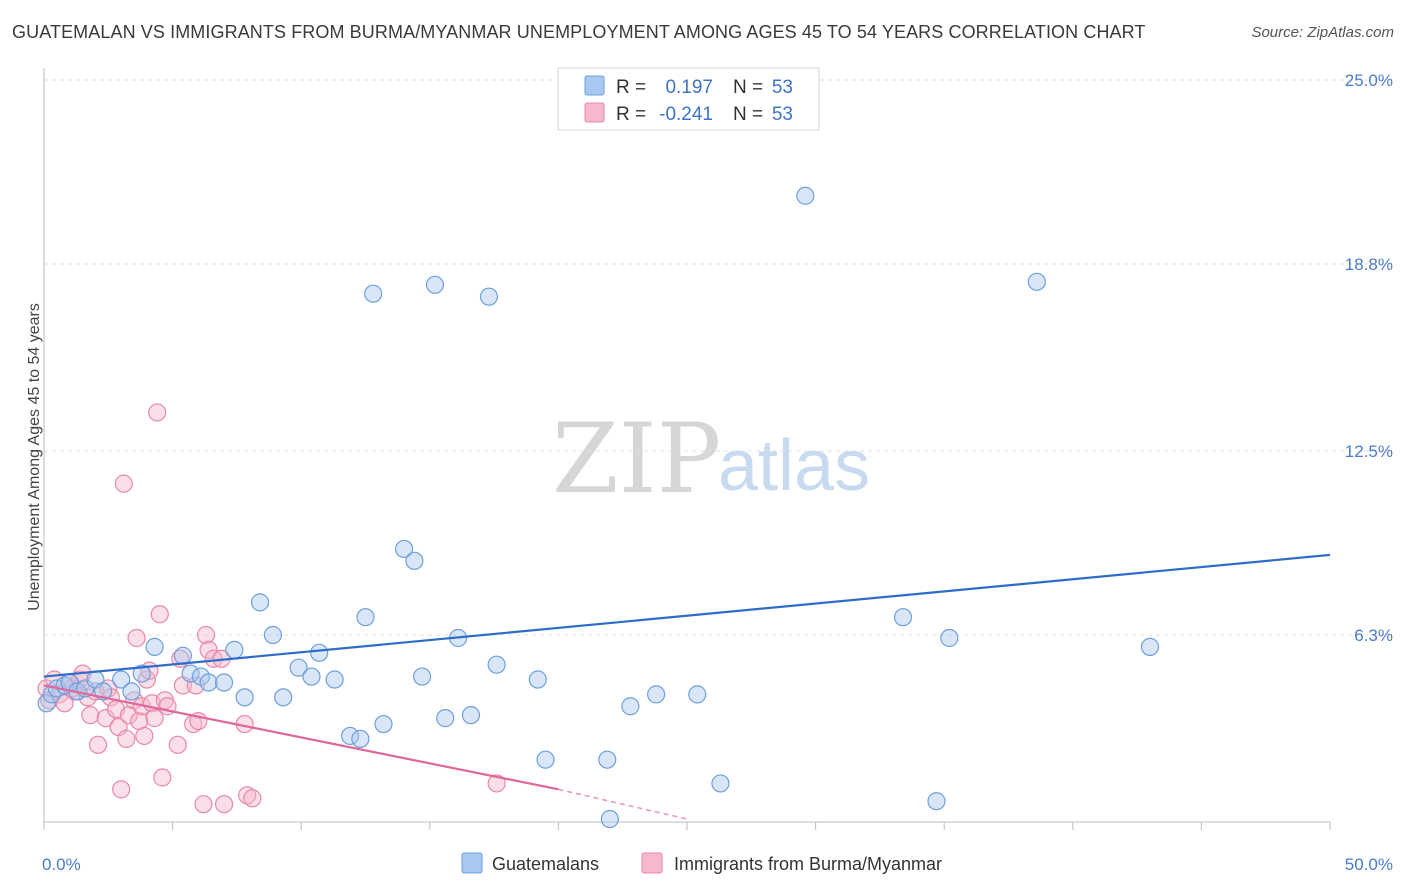  What do you see at coordinates (1369, 358) in the screenshot?
I see `y-tick-labels: 6.3% 12.5% 18.8% 25.0%` at bounding box center [1369, 358].